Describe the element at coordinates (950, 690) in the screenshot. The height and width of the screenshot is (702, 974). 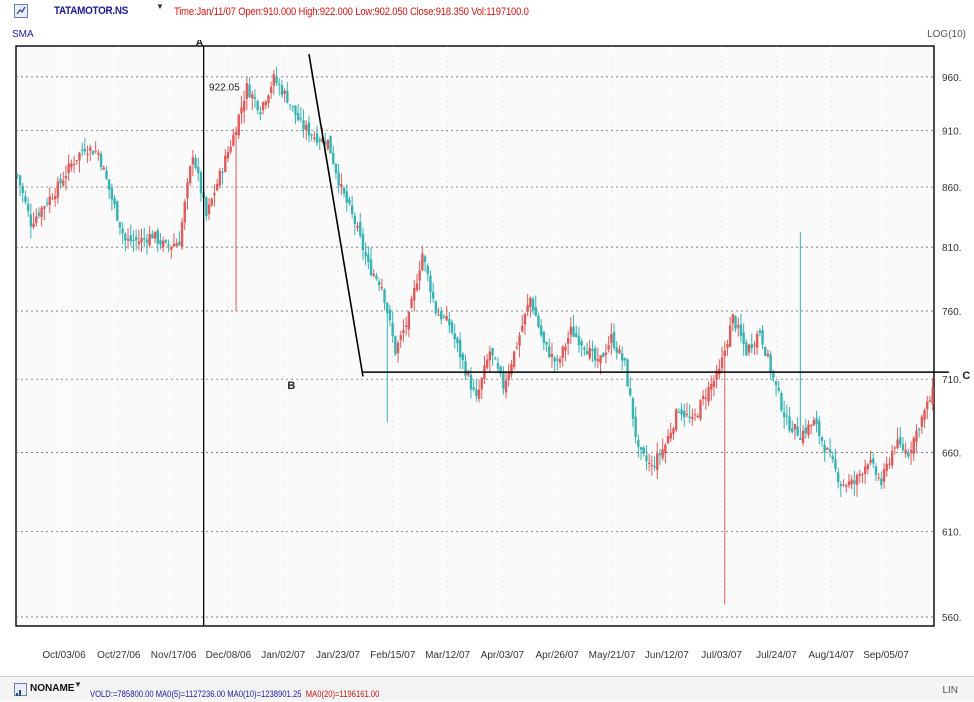
I see `volume-scale-mode: LIN` at that location.